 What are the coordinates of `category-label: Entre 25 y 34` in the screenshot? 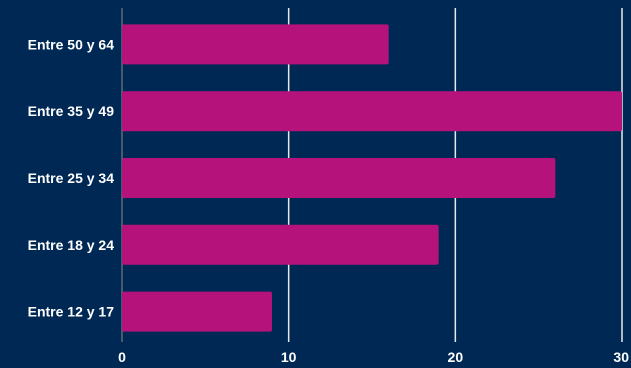 It's located at (71, 178).